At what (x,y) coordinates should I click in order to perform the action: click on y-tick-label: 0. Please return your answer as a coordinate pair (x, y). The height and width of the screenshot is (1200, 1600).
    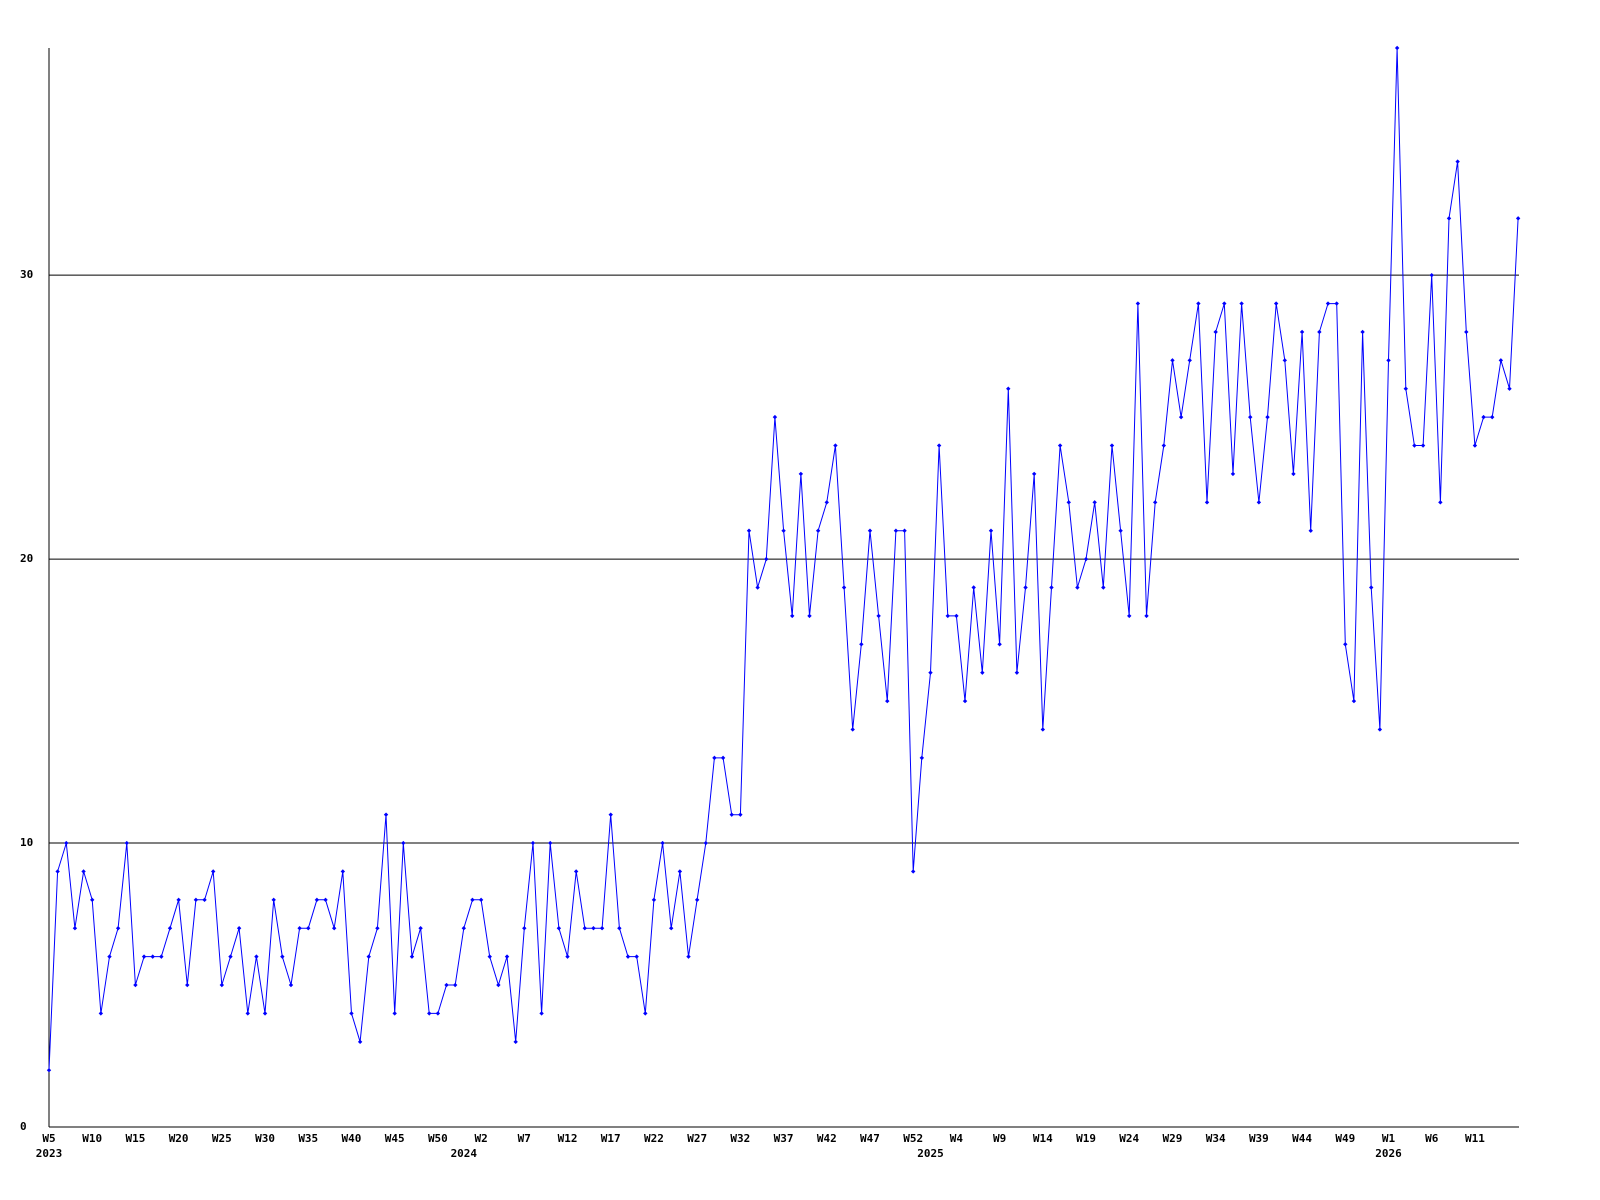
    Looking at the image, I should click on (23, 1126).